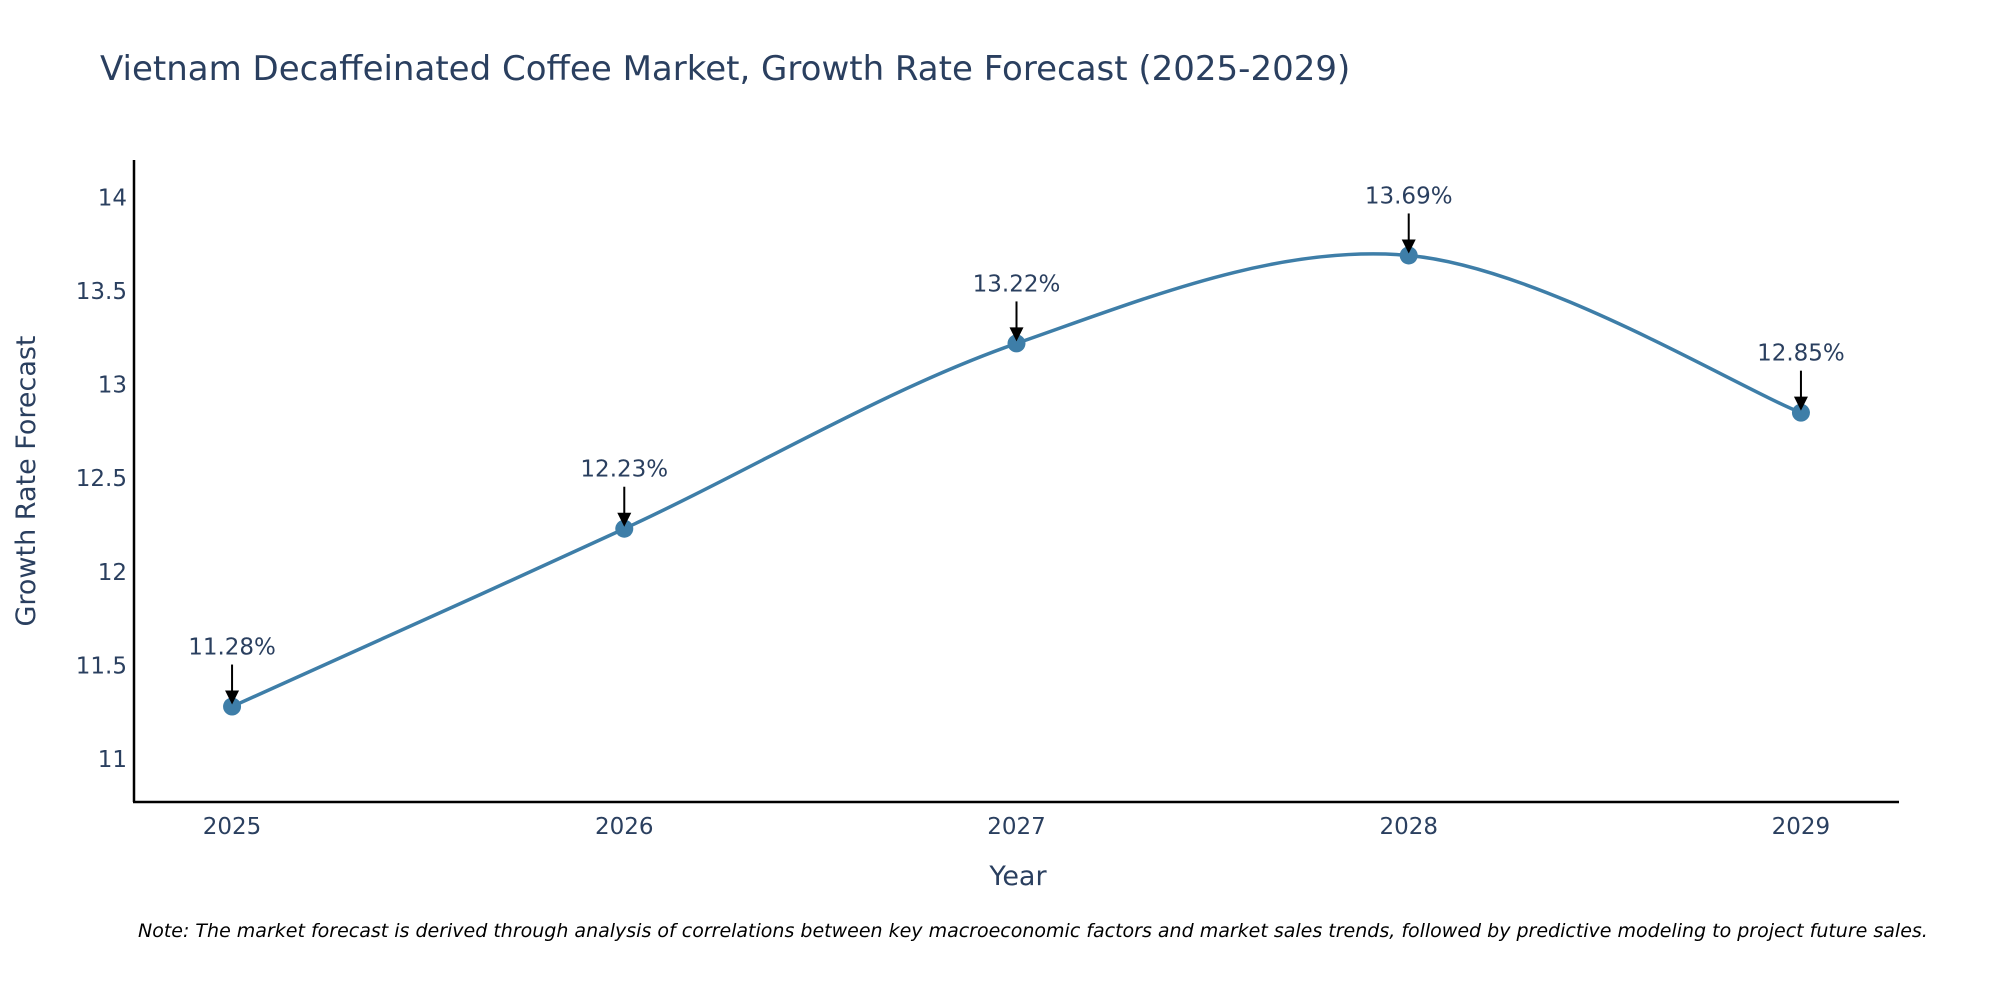 This screenshot has height=1000, width=2000. Describe the element at coordinates (624, 827) in the screenshot. I see `x-tick-label: 2026` at that location.